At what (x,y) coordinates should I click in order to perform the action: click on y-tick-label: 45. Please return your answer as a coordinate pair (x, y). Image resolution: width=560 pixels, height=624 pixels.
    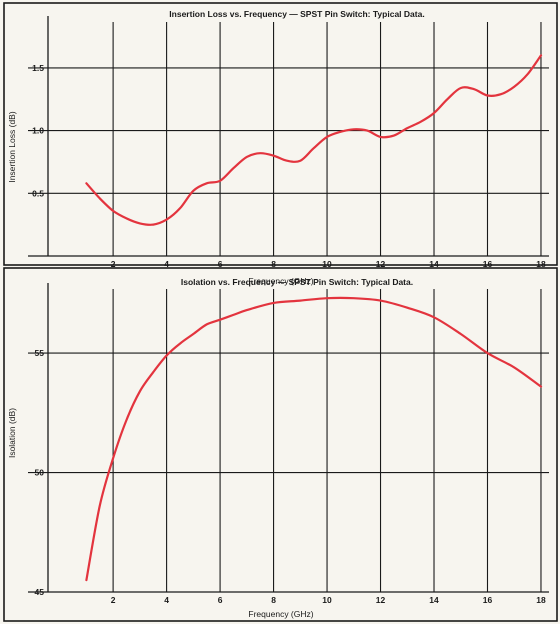
    Looking at the image, I should click on (40, 592).